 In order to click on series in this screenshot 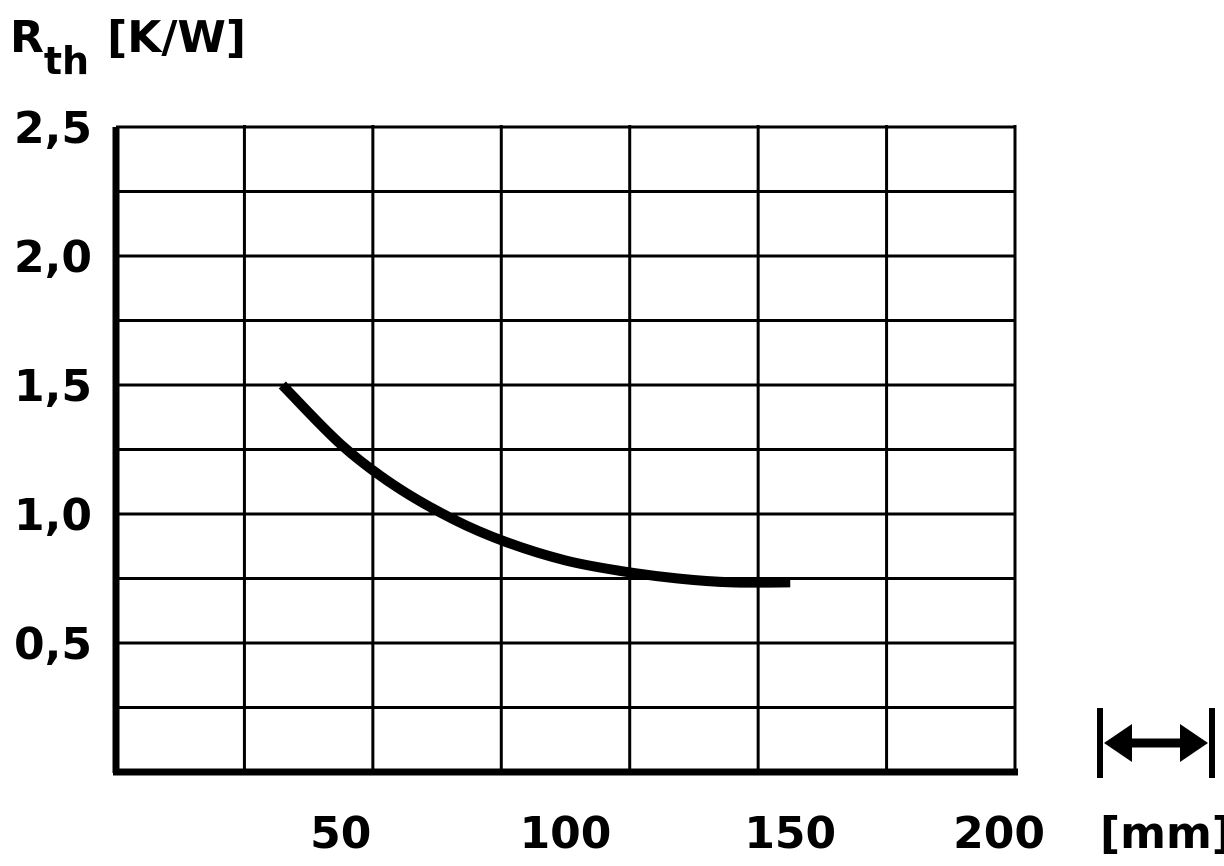, I will do `click(534, 484)`.